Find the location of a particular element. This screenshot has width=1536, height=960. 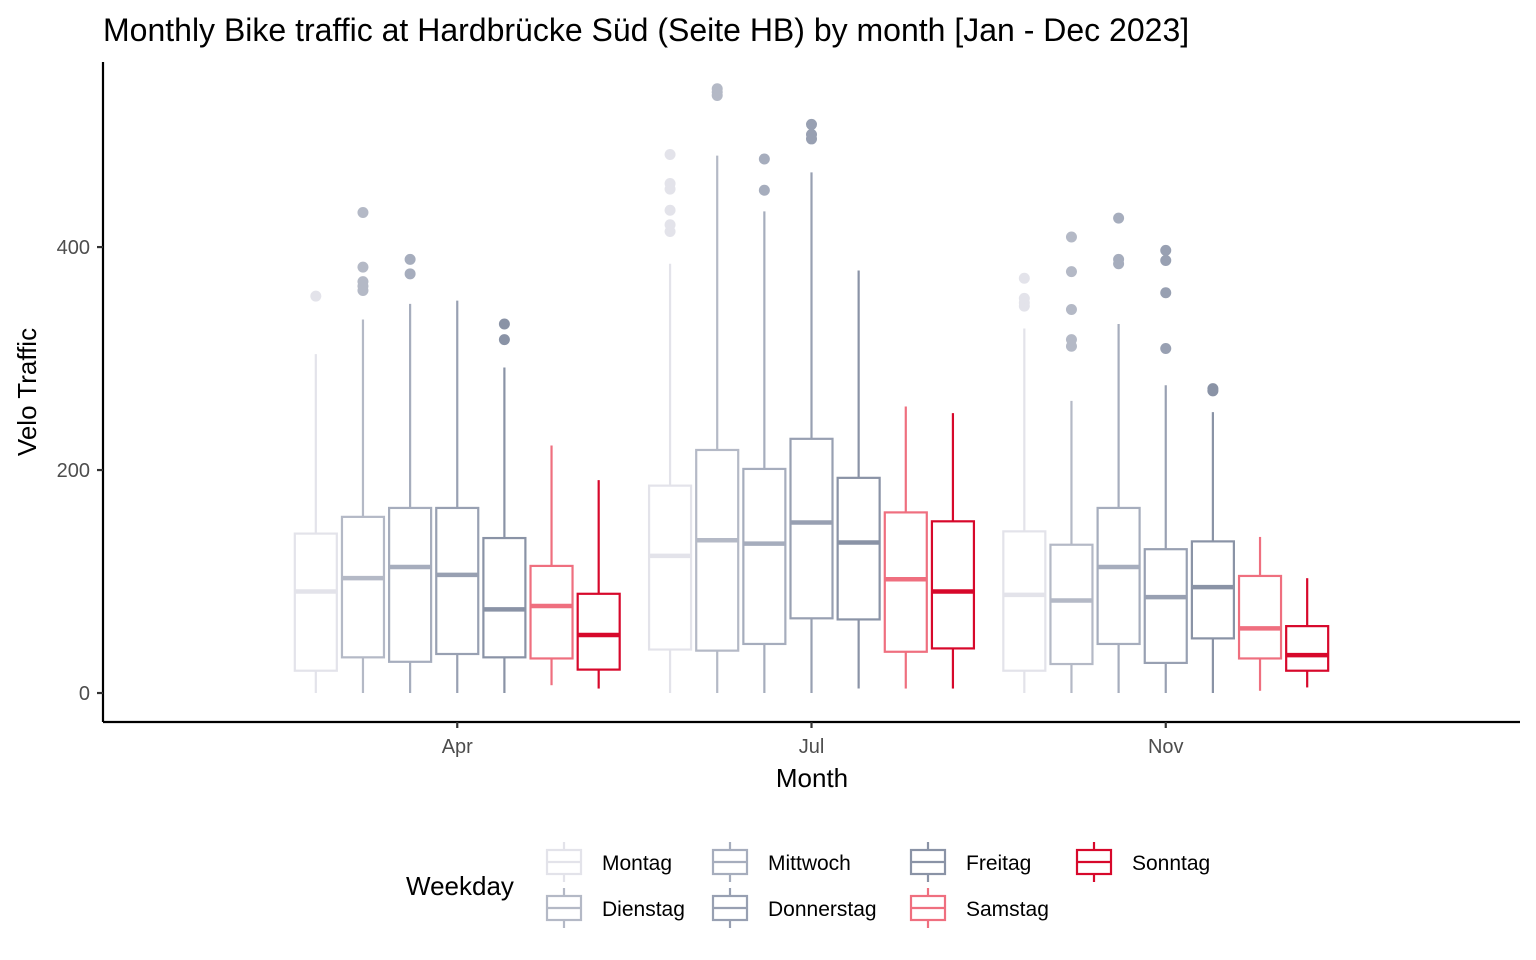

y-axis-title: Velo Traffic is located at coordinates (27, 392).